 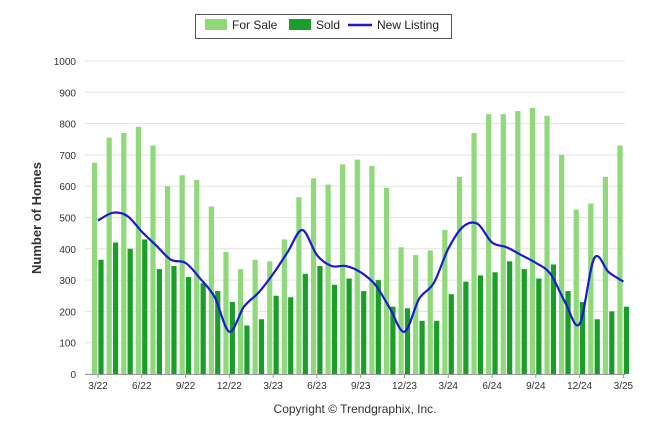 I want to click on x-tick-label: 12/22, so click(x=229, y=386).